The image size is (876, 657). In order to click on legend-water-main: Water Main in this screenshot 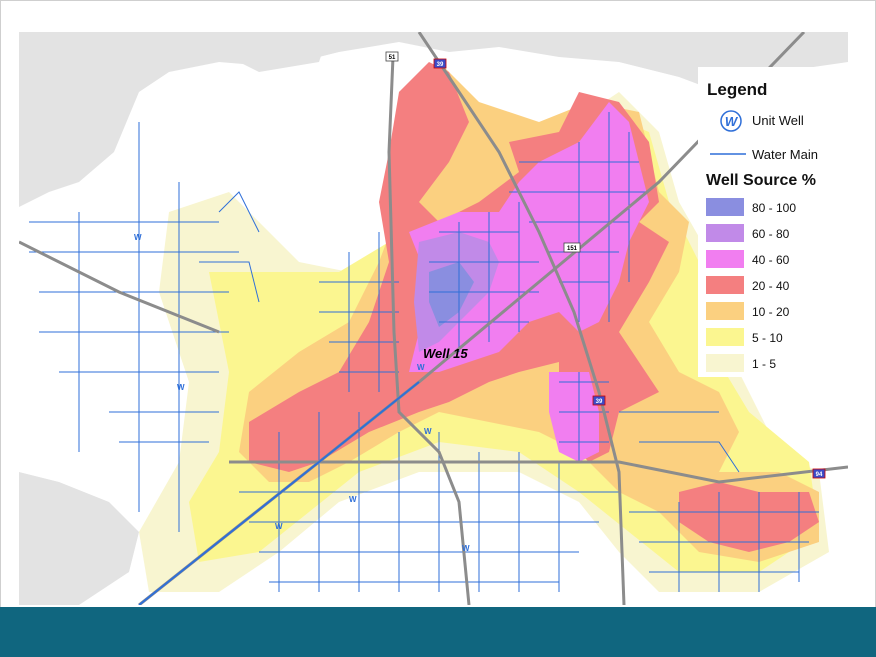, I will do `click(776, 155)`.